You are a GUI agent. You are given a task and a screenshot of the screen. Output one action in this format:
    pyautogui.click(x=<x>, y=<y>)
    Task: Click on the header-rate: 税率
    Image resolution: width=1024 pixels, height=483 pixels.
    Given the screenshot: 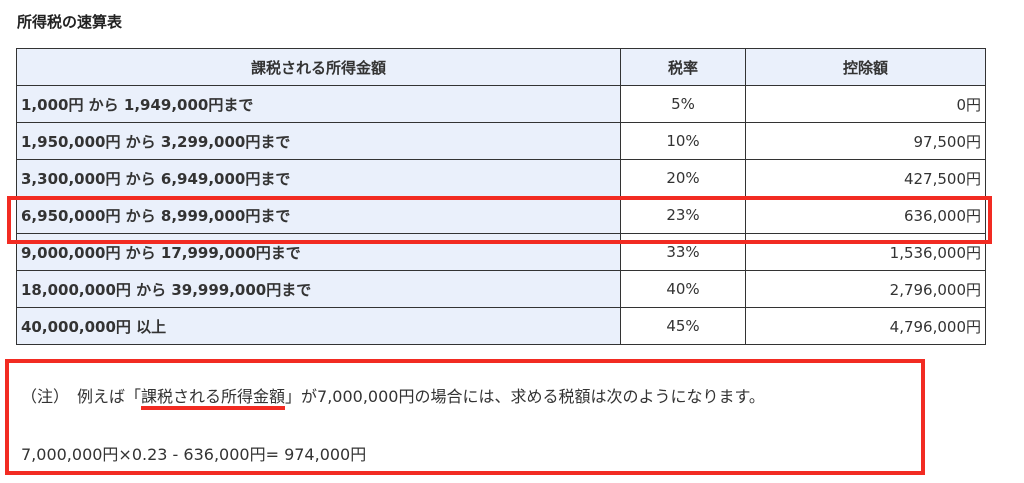 What is the action you would take?
    pyautogui.click(x=683, y=67)
    